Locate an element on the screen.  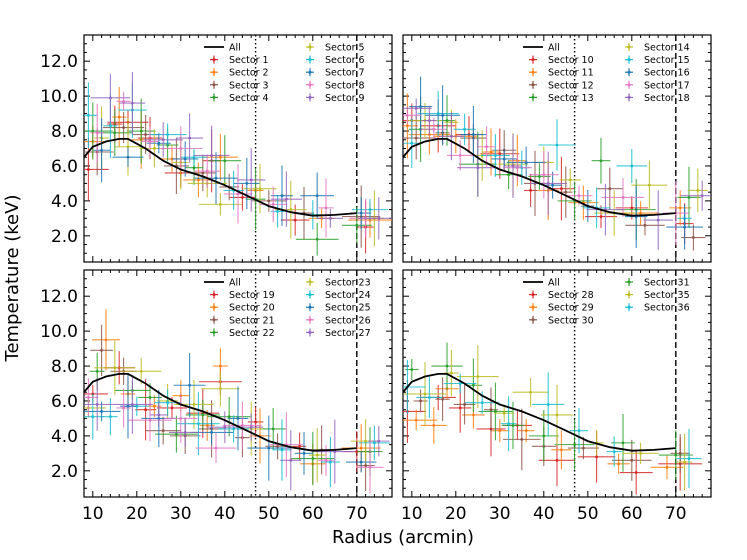
y-tick-label: 10.0 is located at coordinates (59, 332).